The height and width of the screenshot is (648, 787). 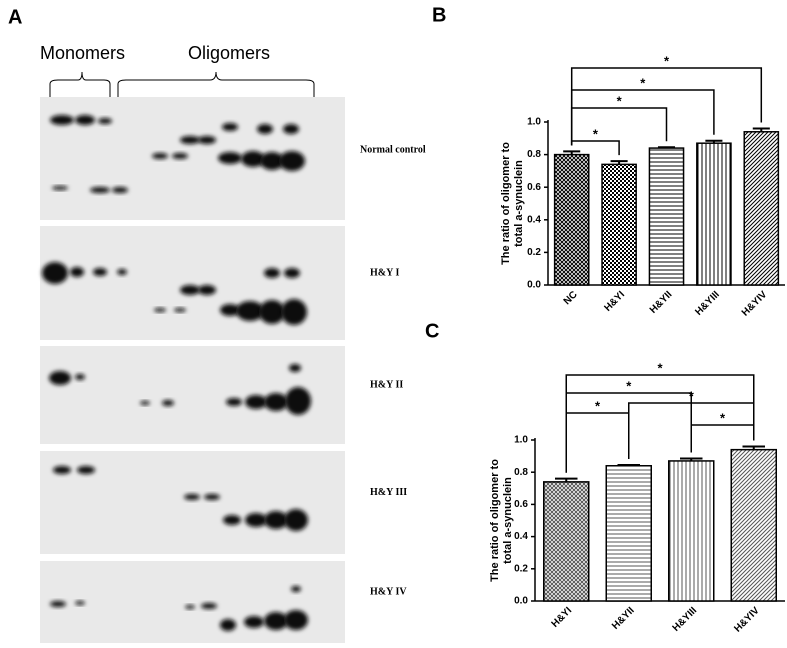 I want to click on y-tick-label: 0.6, so click(x=534, y=187).